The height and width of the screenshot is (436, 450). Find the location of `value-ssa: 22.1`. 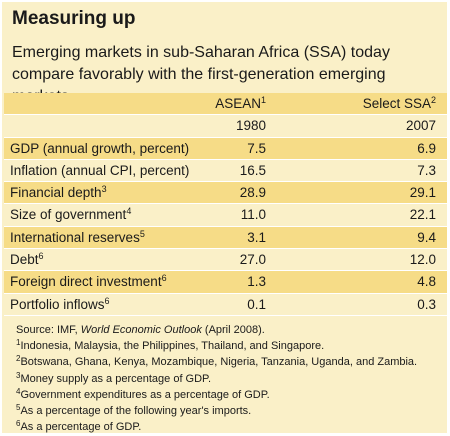

value-ssa: 22.1 is located at coordinates (422, 215).